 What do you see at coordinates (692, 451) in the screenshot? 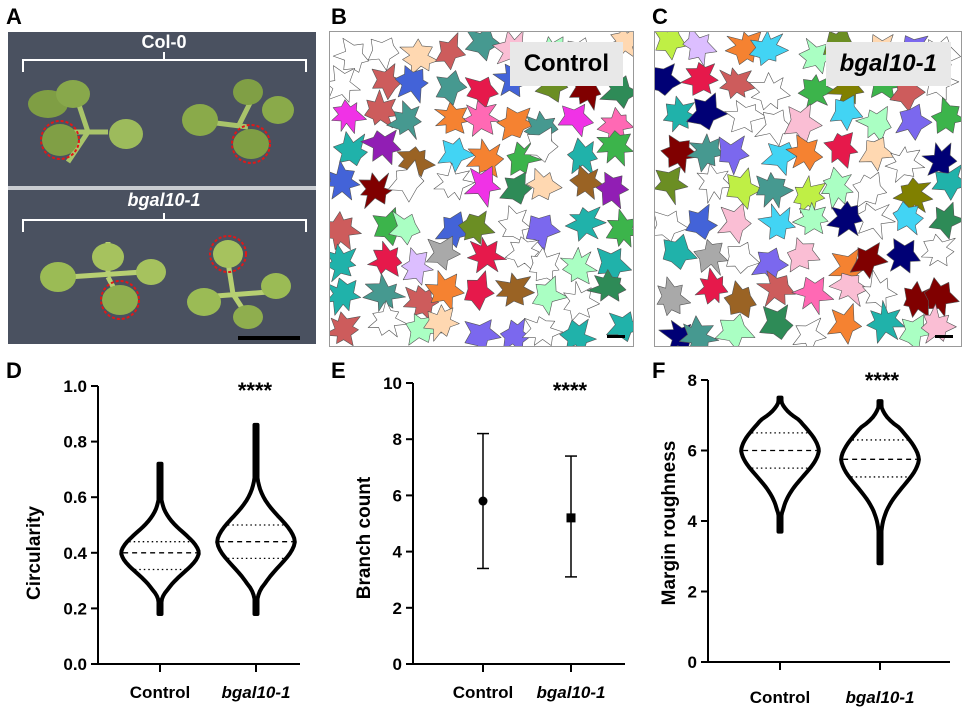
I see `y-tick-label: 6` at bounding box center [692, 451].